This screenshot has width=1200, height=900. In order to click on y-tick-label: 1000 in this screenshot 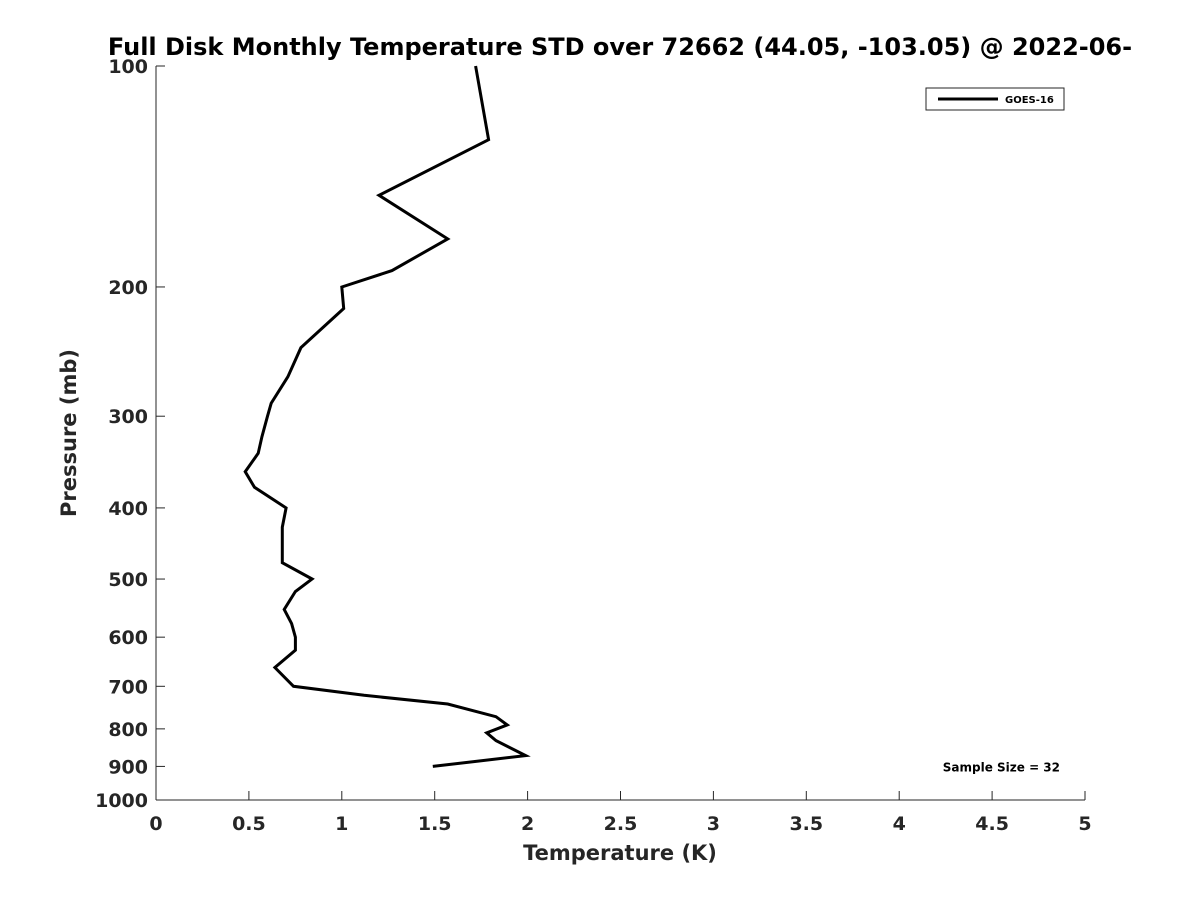, I will do `click(121, 801)`.